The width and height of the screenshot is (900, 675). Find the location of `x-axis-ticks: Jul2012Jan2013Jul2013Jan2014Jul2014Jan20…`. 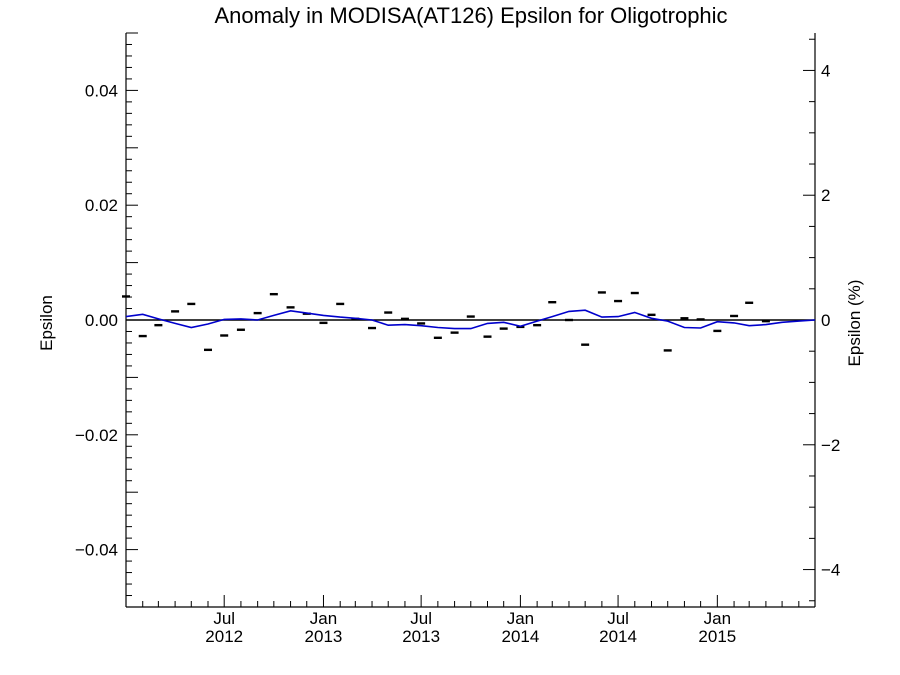

x-axis-ticks: Jul2012Jan2013Jul2013Jan2014Jul2014Jan20… is located at coordinates (471, 620).